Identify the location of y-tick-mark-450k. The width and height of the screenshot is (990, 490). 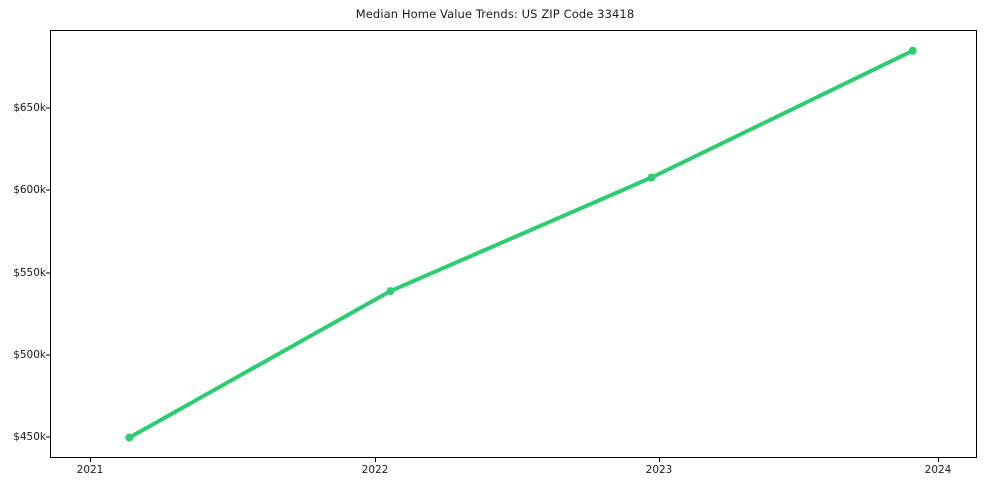
(48, 437).